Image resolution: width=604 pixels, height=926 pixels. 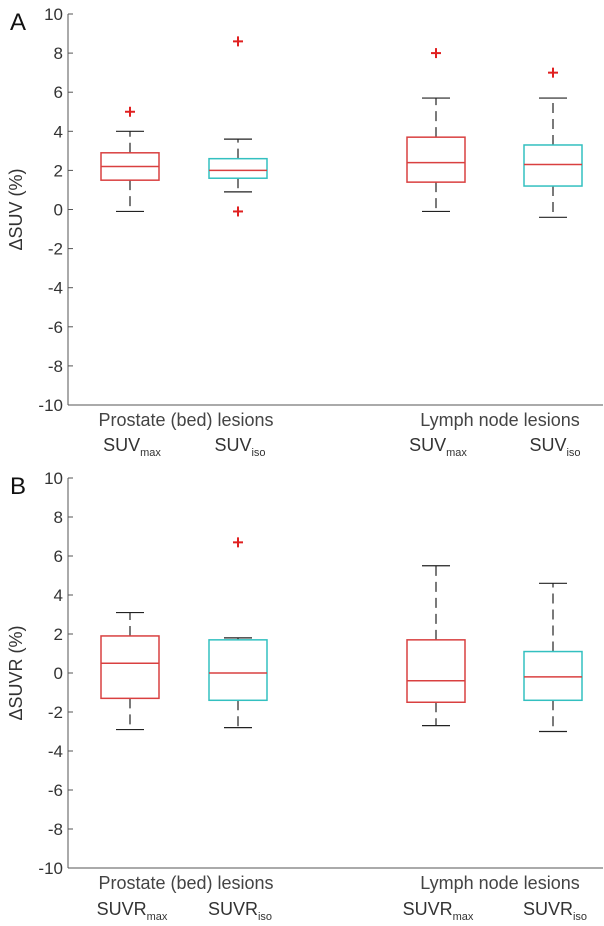 What do you see at coordinates (16, 209) in the screenshot?
I see `y-axis-label: ΔSUV (%)` at bounding box center [16, 209].